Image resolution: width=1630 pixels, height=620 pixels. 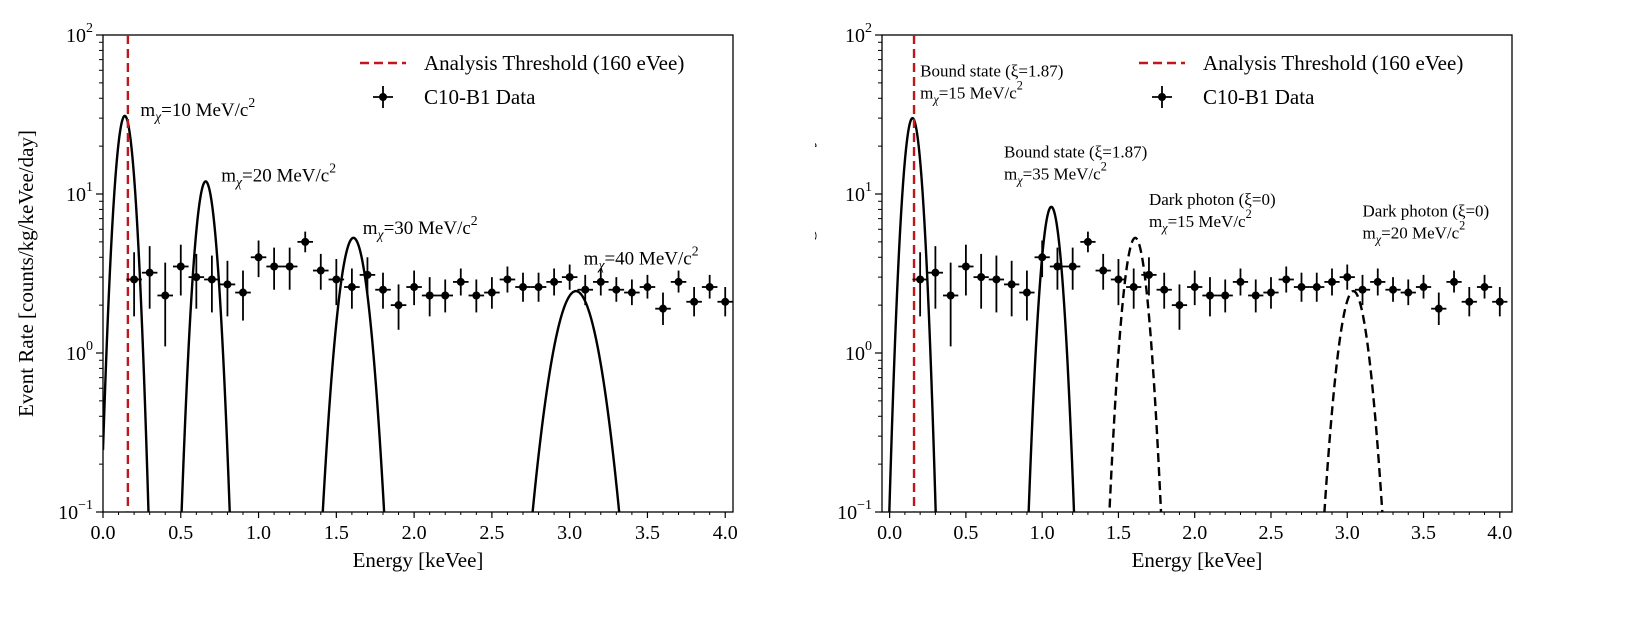 I want to click on curve-annotation: Bound state (ξ=1.87)mχ=15 MeV/c2, so click(x=991, y=83).